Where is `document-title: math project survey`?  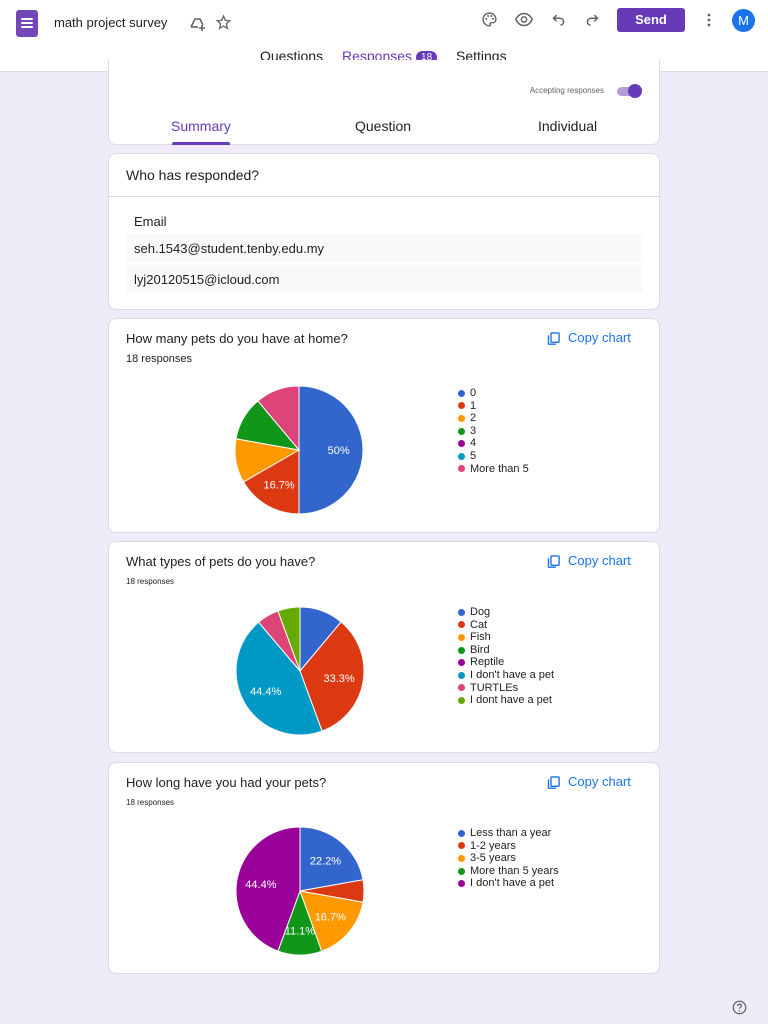
document-title: math project survey is located at coordinates (111, 22).